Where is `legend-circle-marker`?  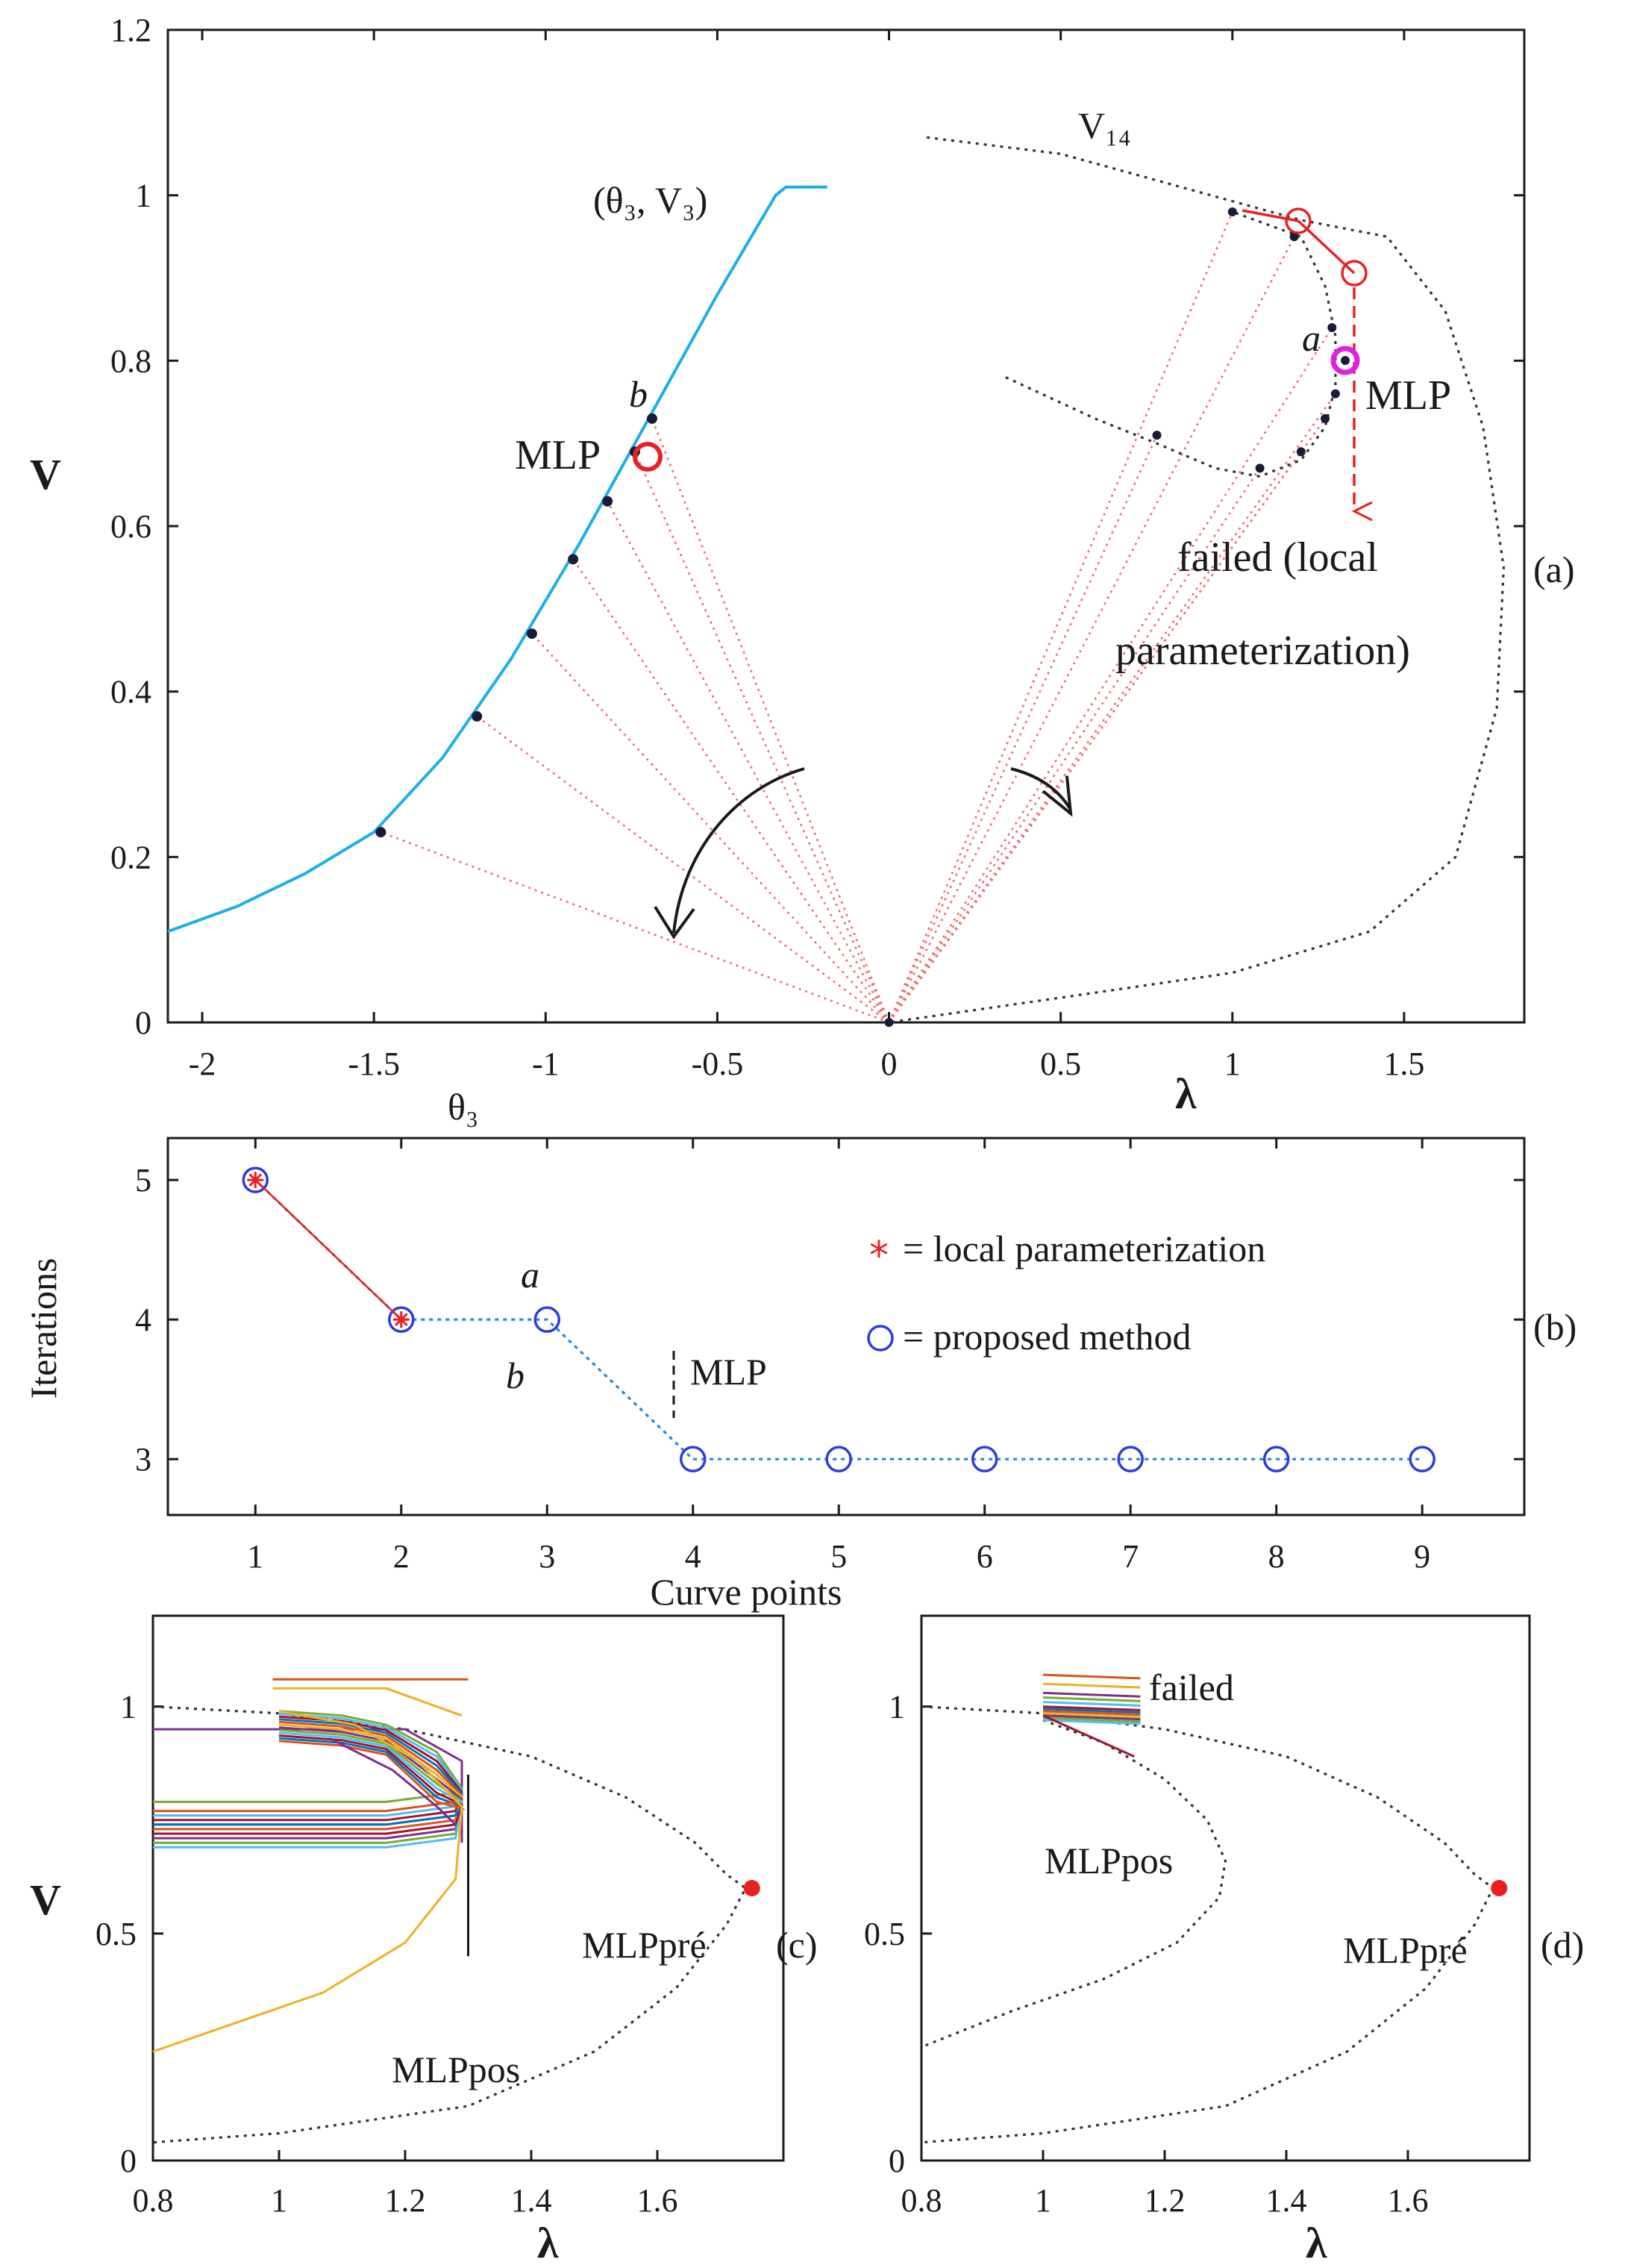
legend-circle-marker is located at coordinates (880, 1338).